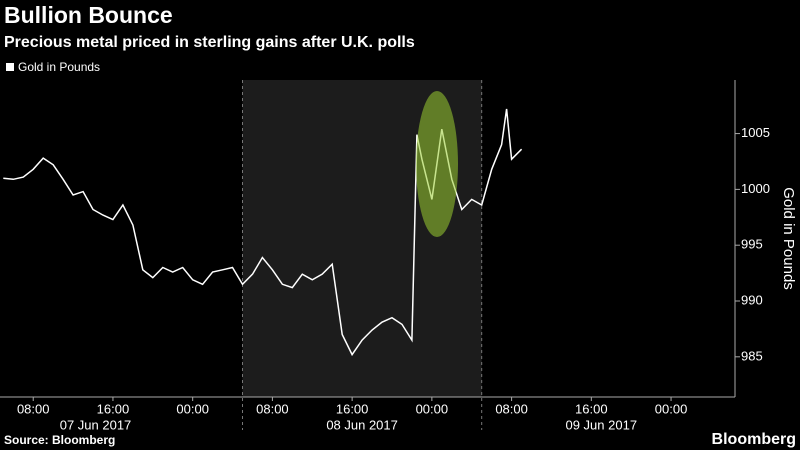  Describe the element at coordinates (59, 440) in the screenshot. I see `source: Source: Bloomberg` at that location.